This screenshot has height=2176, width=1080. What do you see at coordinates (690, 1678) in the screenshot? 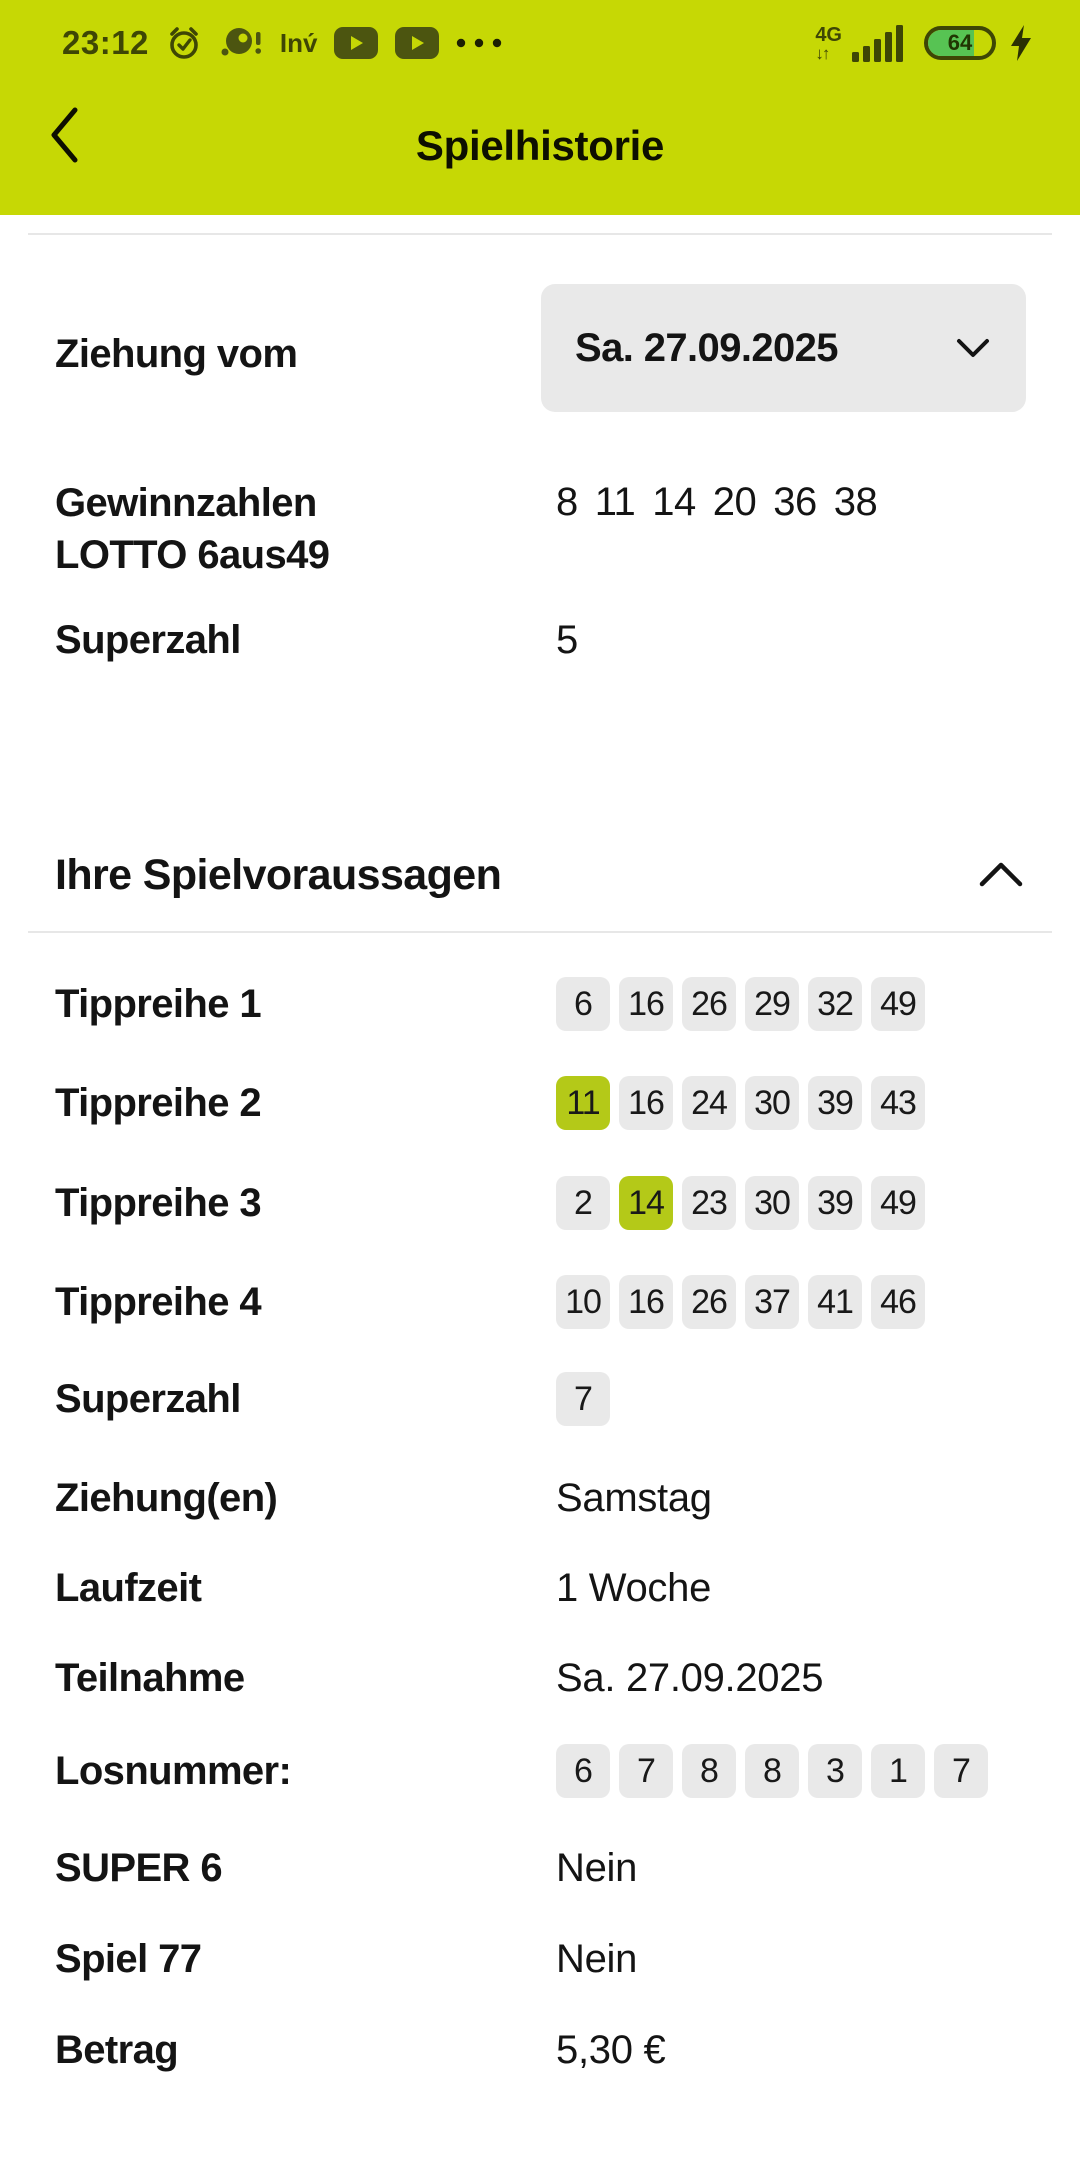
I see `detail-value: Sa. 27.09.2025` at bounding box center [690, 1678].